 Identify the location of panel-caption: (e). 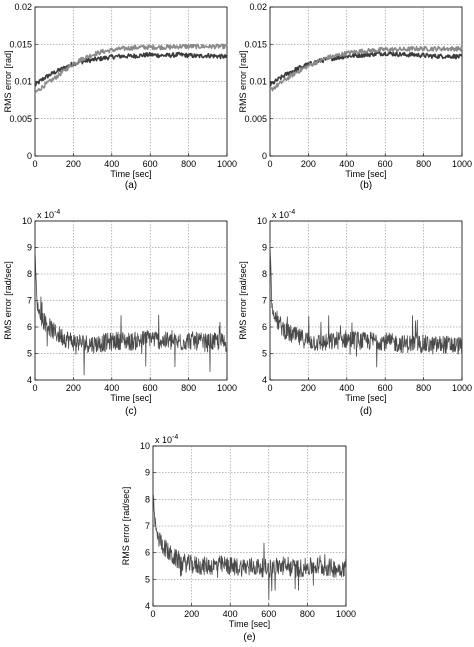
(249, 637).